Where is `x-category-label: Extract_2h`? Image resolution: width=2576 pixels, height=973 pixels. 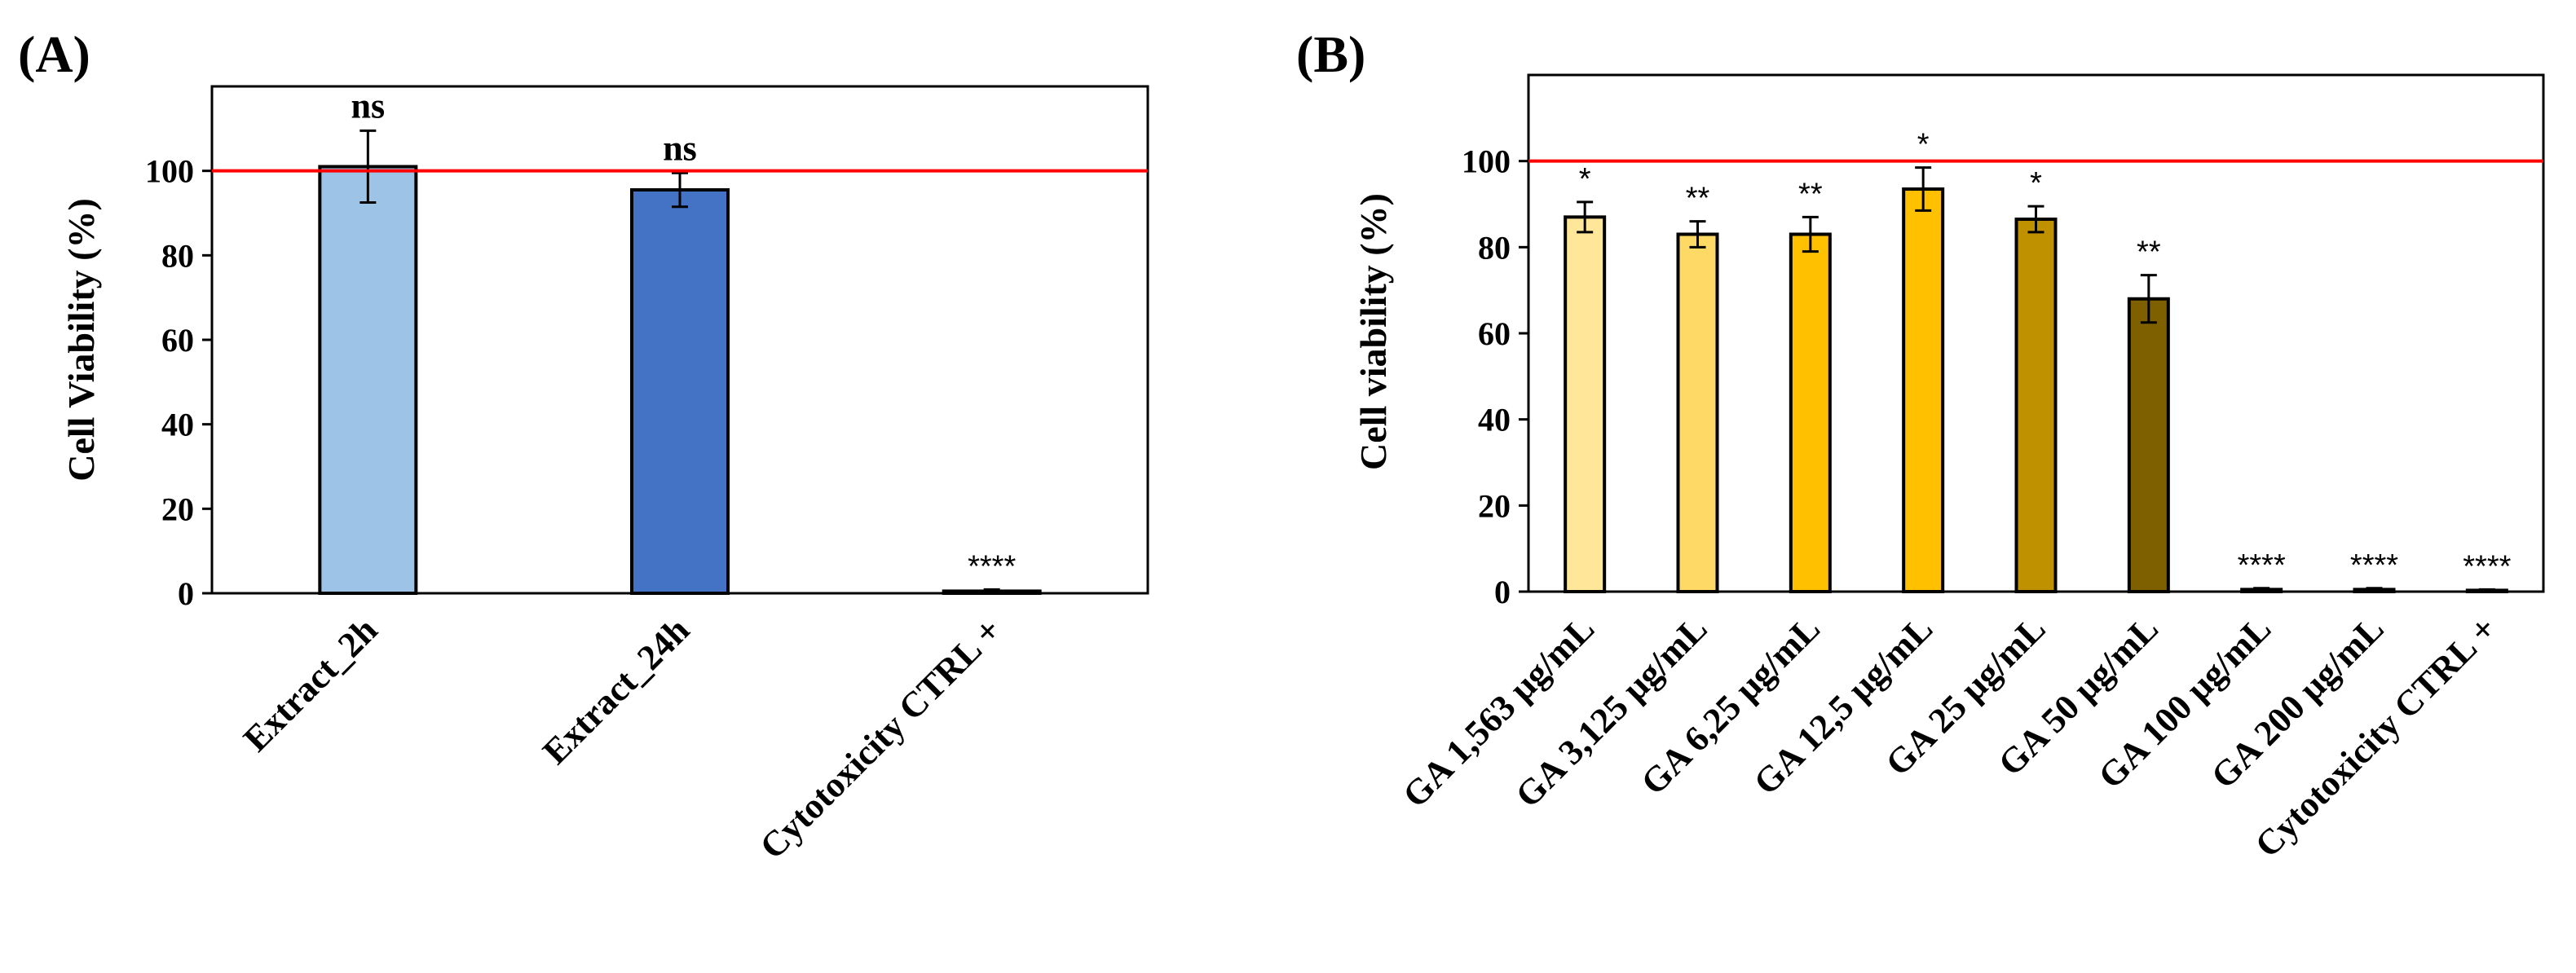
x-category-label: Extract_2h is located at coordinates (310, 684).